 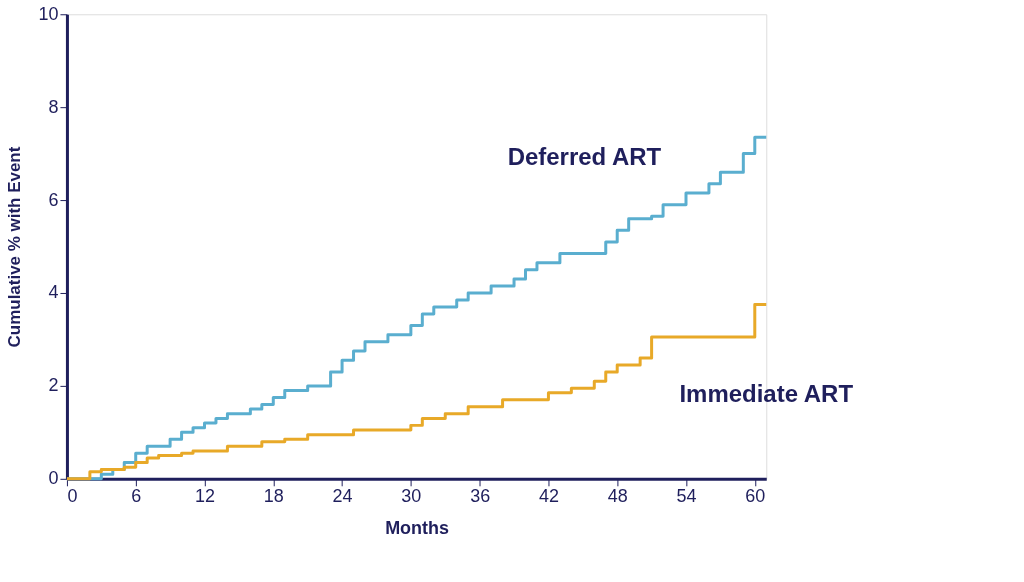 What do you see at coordinates (15, 247) in the screenshot?
I see `y-axis-title: Cumulative % with Event` at bounding box center [15, 247].